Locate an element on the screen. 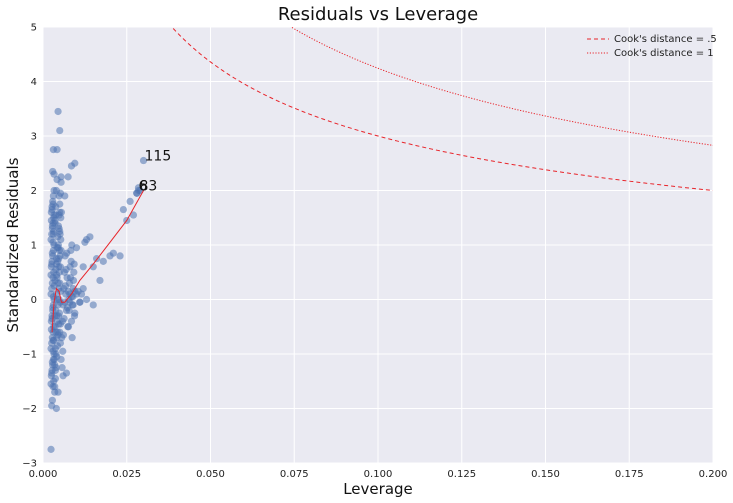  point-annotations: 115 836 is located at coordinates (154, 172).